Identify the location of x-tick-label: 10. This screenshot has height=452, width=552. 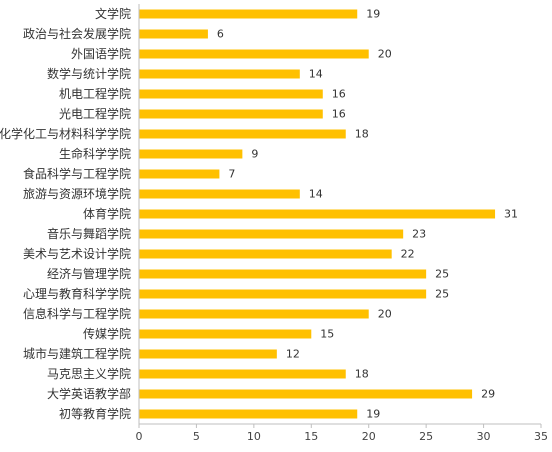
(254, 436).